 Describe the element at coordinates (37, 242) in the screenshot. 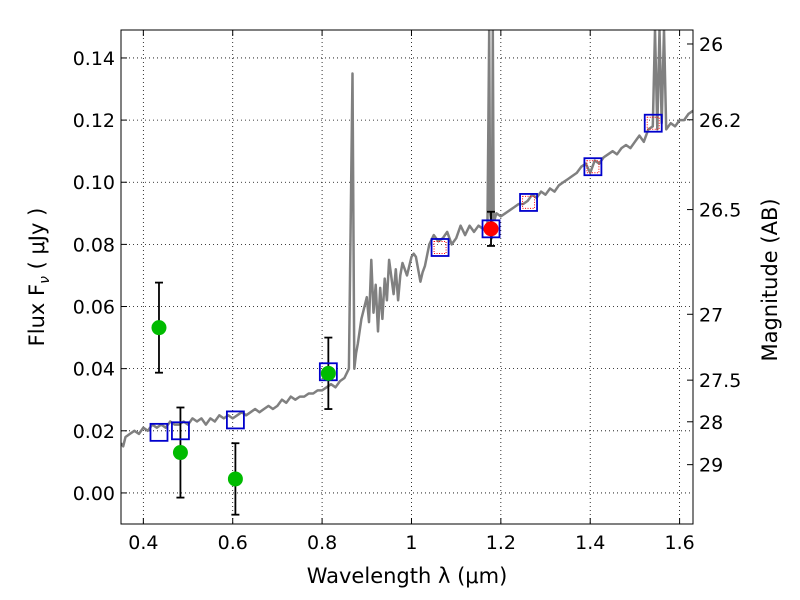

I see `y-axis-label-unit: ( μJy )` at that location.